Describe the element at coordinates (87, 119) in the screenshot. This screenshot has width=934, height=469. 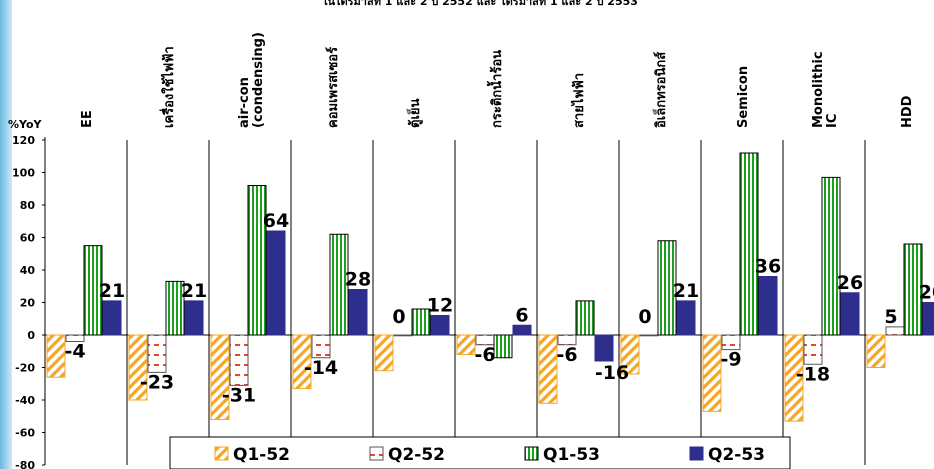
I see `category-label: EE` at that location.